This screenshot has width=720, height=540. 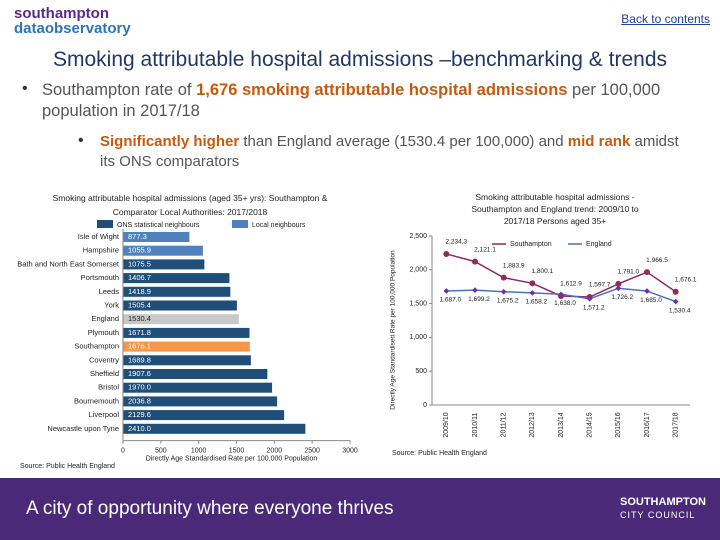 What do you see at coordinates (663, 502) in the screenshot?
I see `council-name: SOUTHAMPTON` at bounding box center [663, 502].